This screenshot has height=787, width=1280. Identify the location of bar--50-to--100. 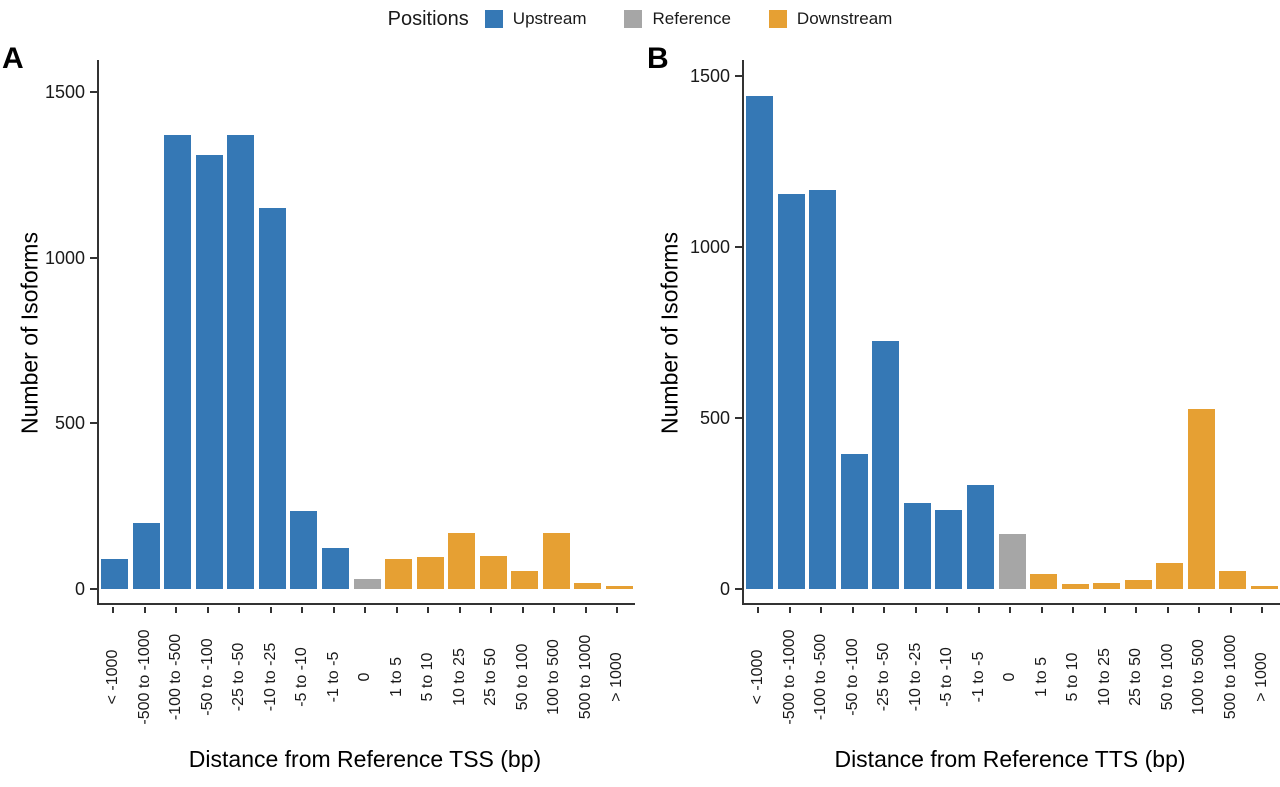
(854, 521).